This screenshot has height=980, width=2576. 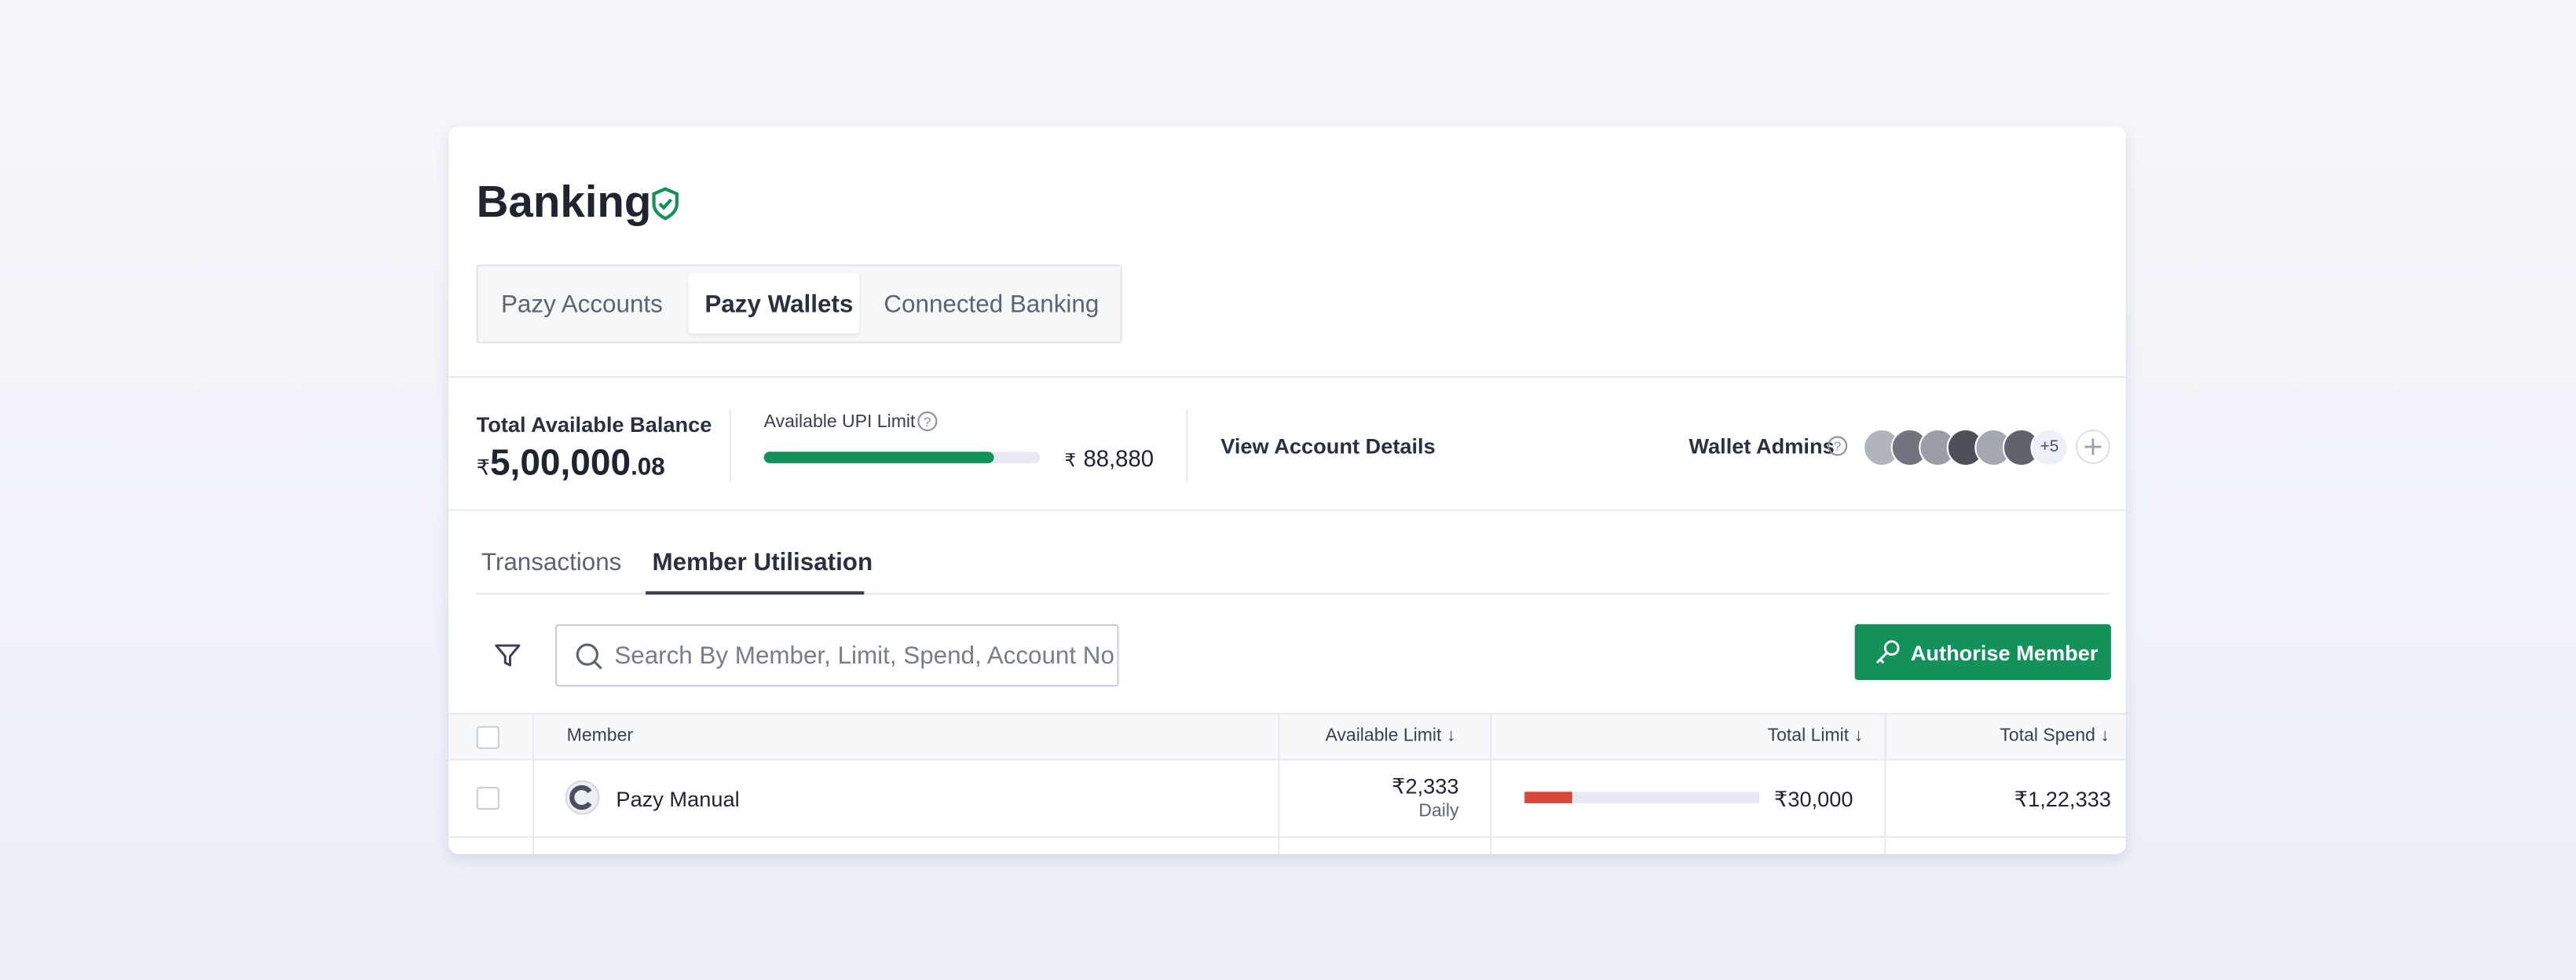 What do you see at coordinates (665, 204) in the screenshot?
I see `verified-shield` at bounding box center [665, 204].